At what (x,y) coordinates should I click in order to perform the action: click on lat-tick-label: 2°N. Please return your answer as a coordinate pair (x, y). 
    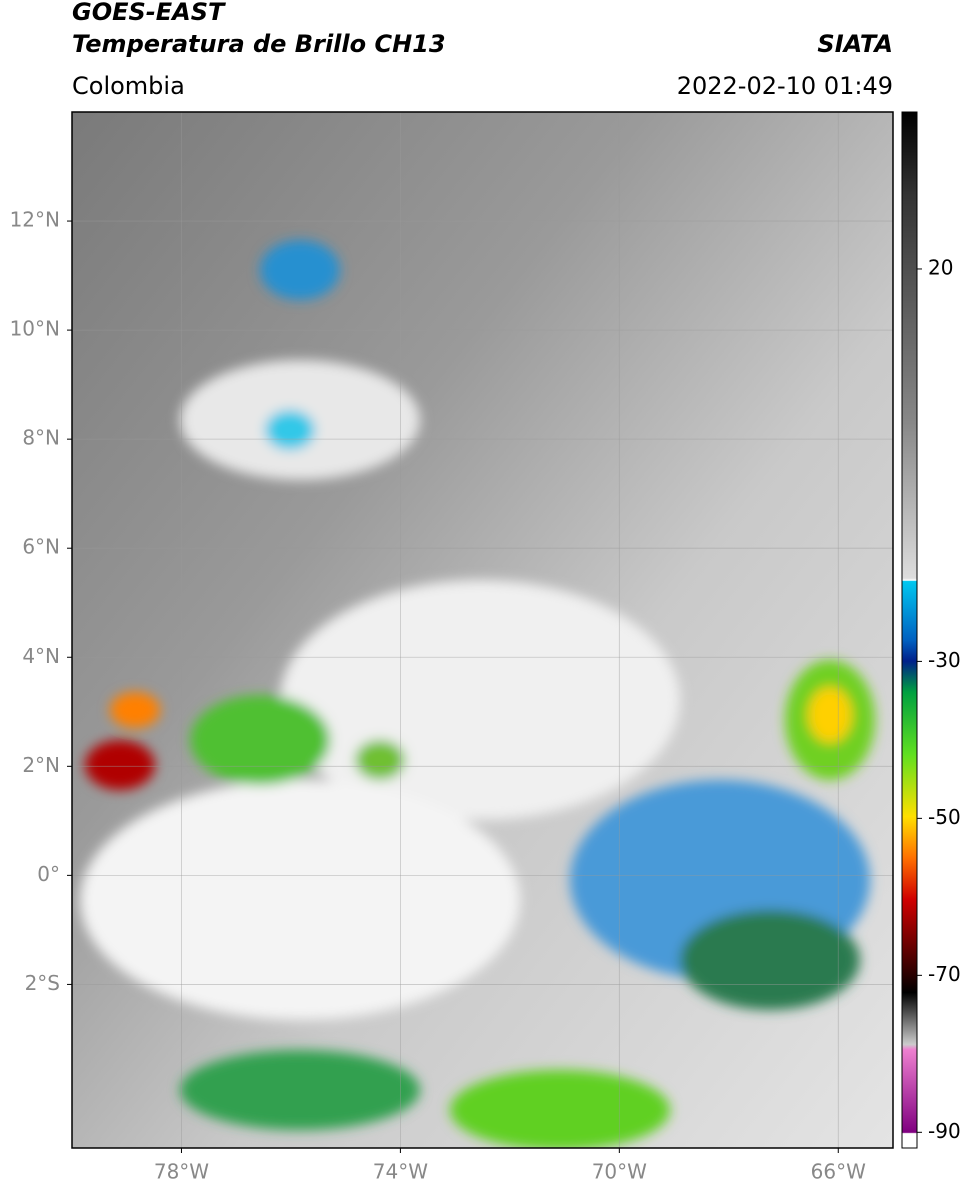
    Looking at the image, I should click on (41, 765).